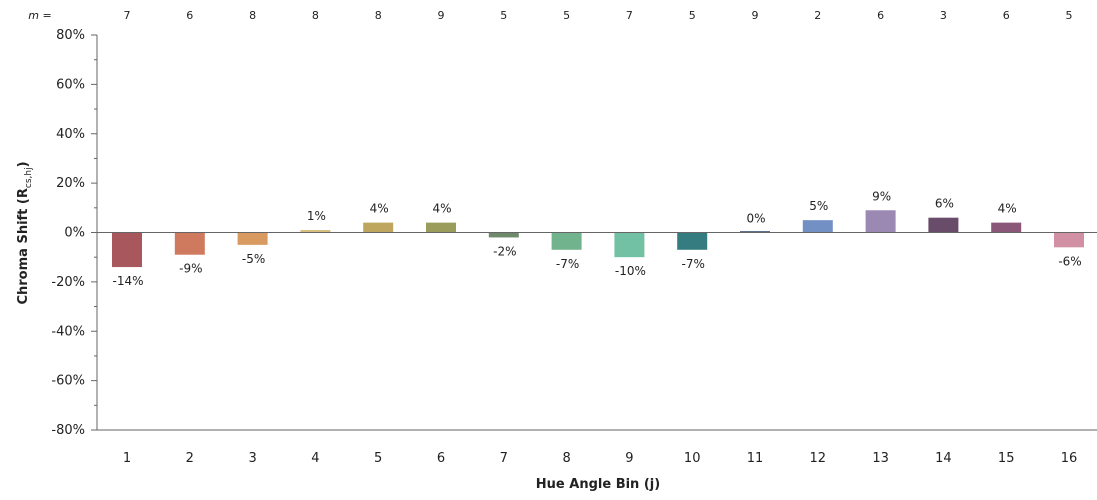 The image size is (1097, 500). I want to click on bar-value-label: -5%, so click(253, 259).